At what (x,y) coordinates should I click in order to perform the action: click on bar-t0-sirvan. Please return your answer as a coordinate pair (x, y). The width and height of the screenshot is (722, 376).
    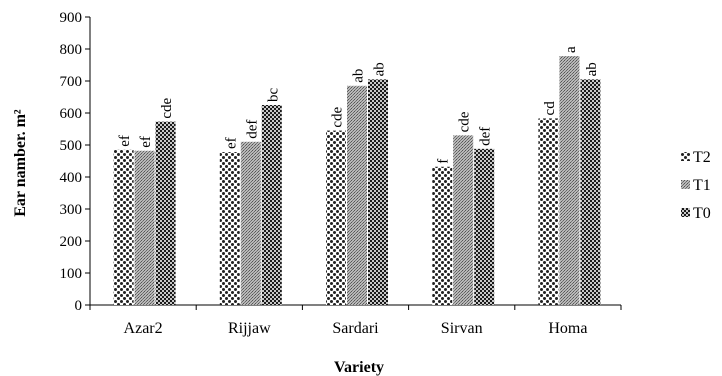
    Looking at the image, I should click on (484, 226).